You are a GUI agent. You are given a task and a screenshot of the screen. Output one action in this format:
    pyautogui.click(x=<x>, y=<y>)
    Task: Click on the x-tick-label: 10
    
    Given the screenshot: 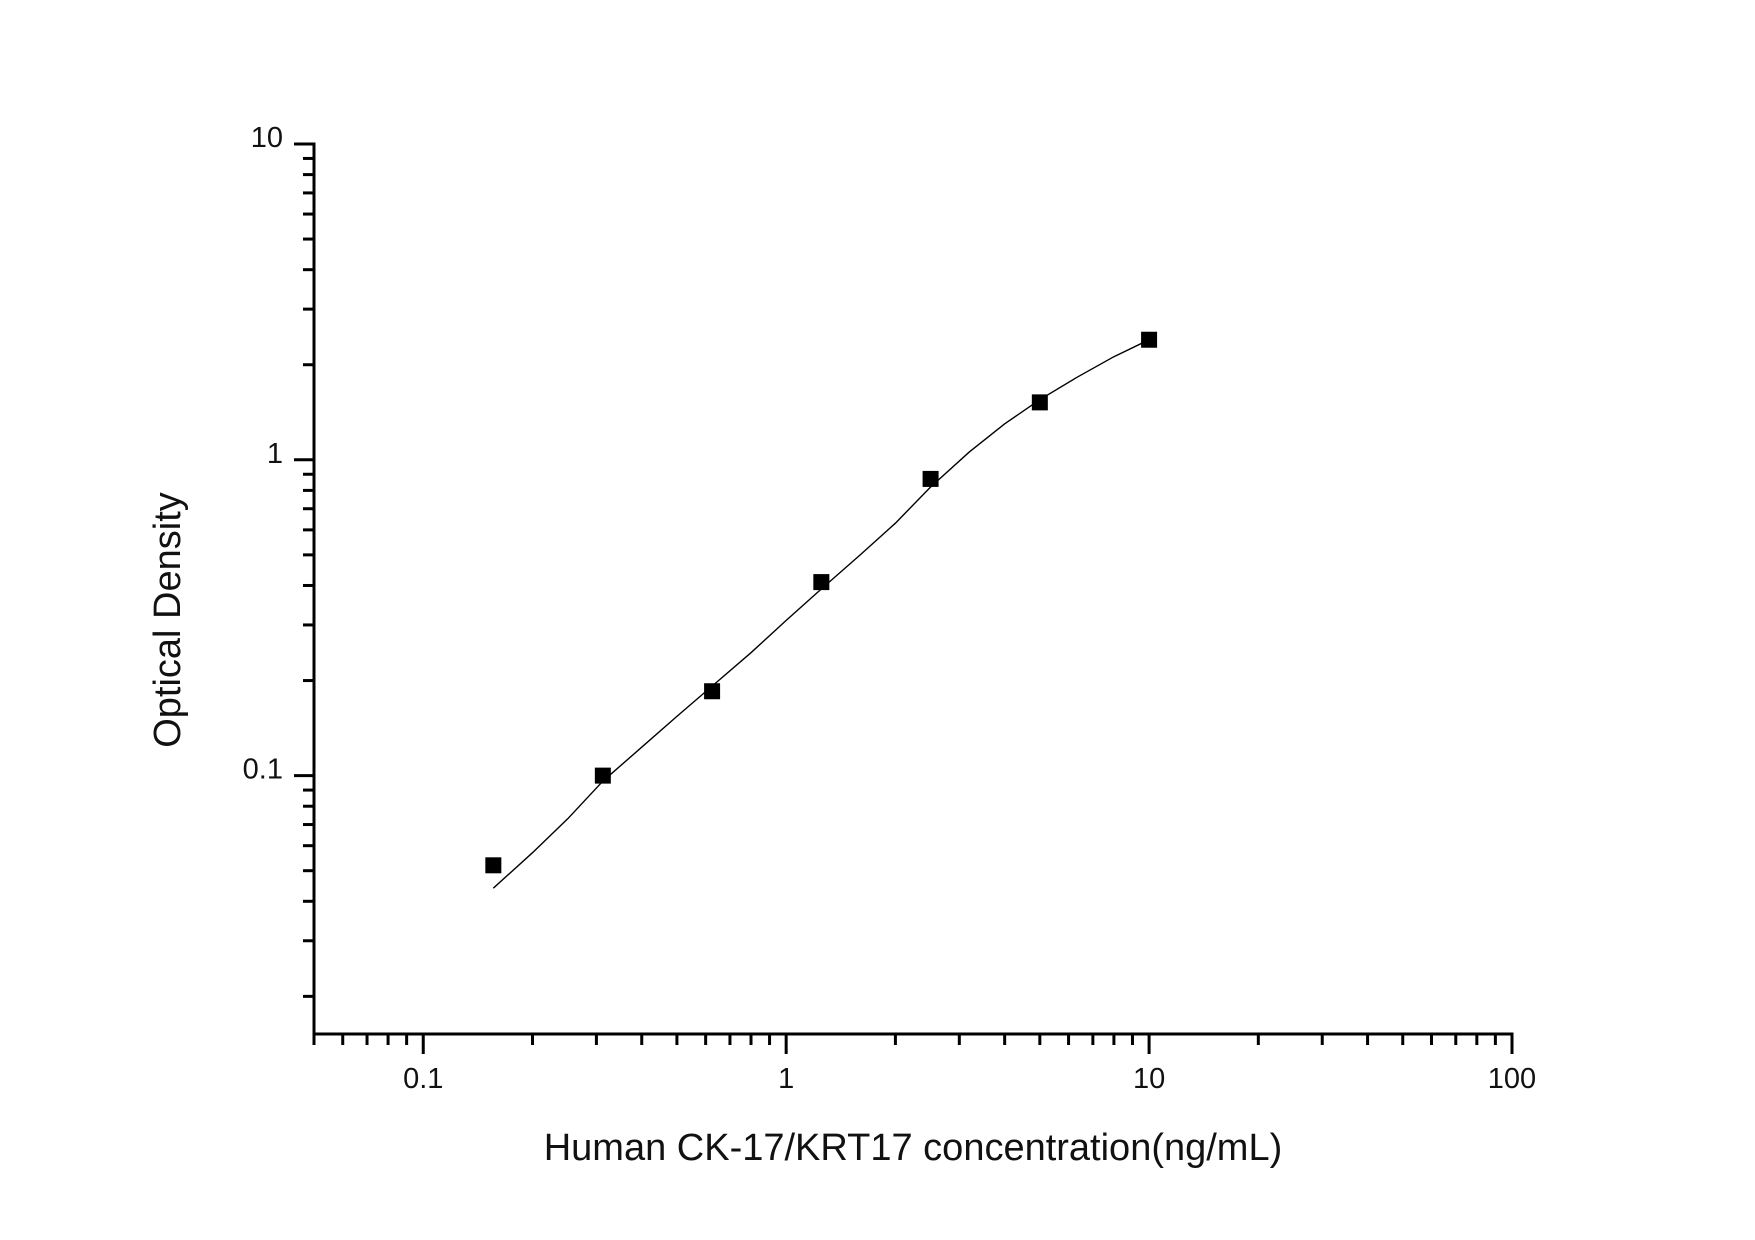 What is the action you would take?
    pyautogui.click(x=1149, y=1079)
    